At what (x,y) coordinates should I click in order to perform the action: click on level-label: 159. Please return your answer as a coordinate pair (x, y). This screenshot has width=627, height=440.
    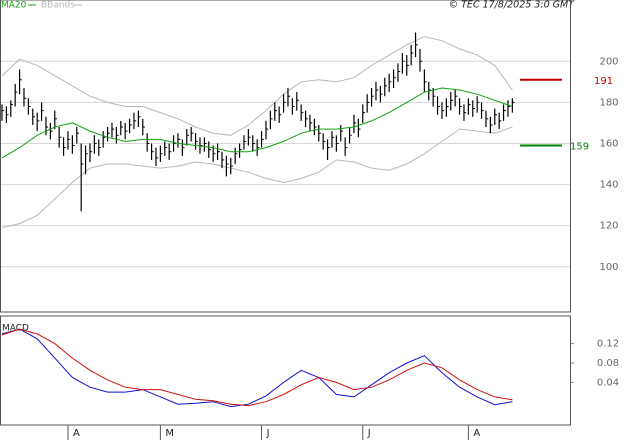
    Looking at the image, I should click on (579, 147).